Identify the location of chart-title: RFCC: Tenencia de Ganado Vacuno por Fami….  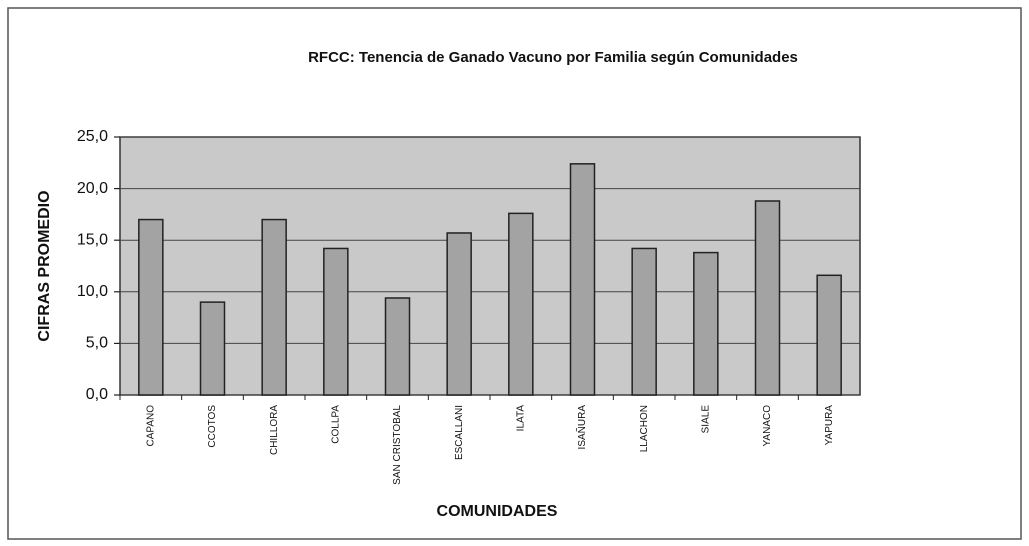
(553, 57).